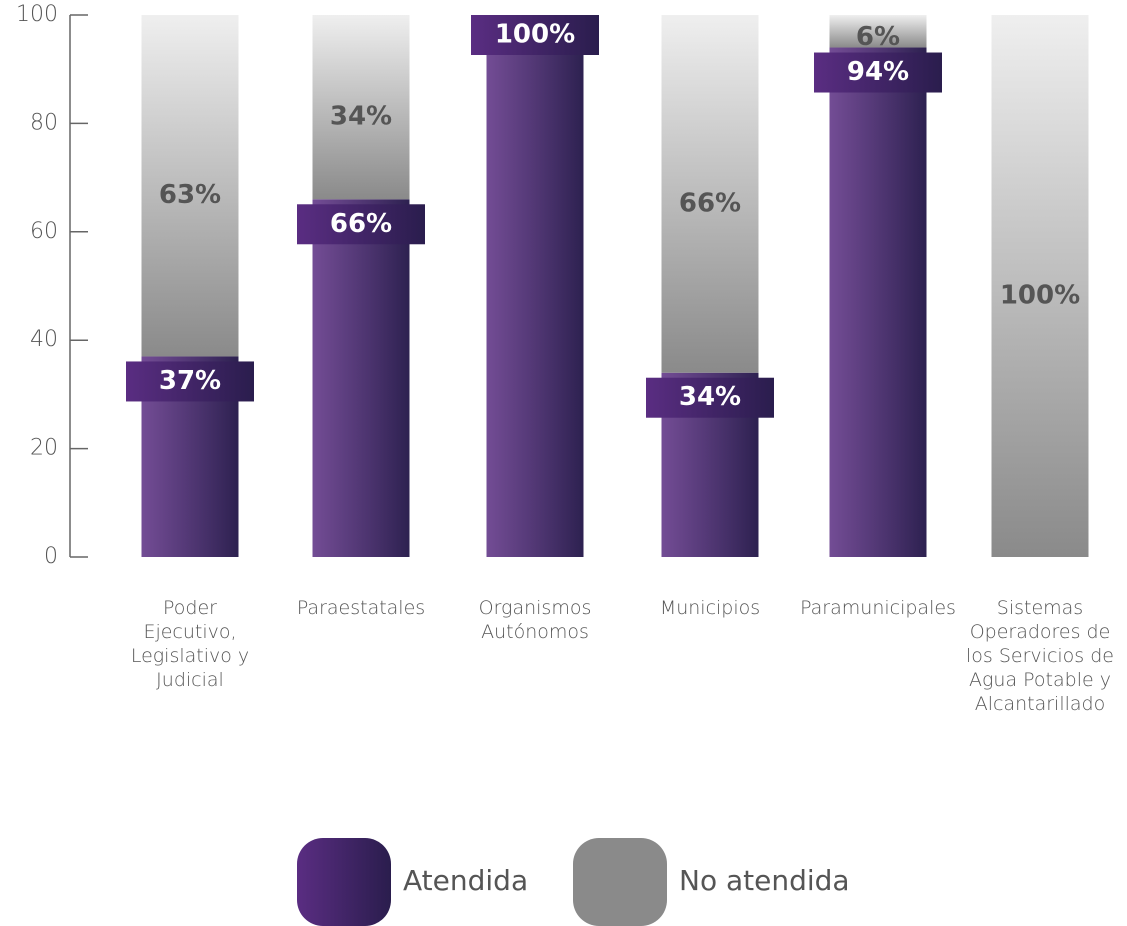  I want to click on value-label: 94%, so click(878, 72).